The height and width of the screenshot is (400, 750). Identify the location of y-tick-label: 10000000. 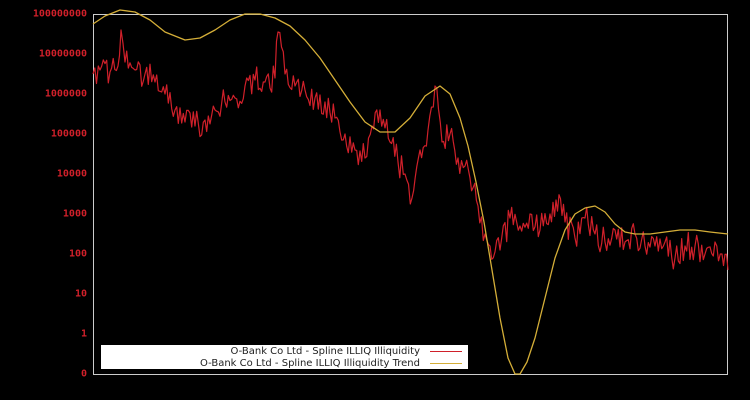
(62, 54).